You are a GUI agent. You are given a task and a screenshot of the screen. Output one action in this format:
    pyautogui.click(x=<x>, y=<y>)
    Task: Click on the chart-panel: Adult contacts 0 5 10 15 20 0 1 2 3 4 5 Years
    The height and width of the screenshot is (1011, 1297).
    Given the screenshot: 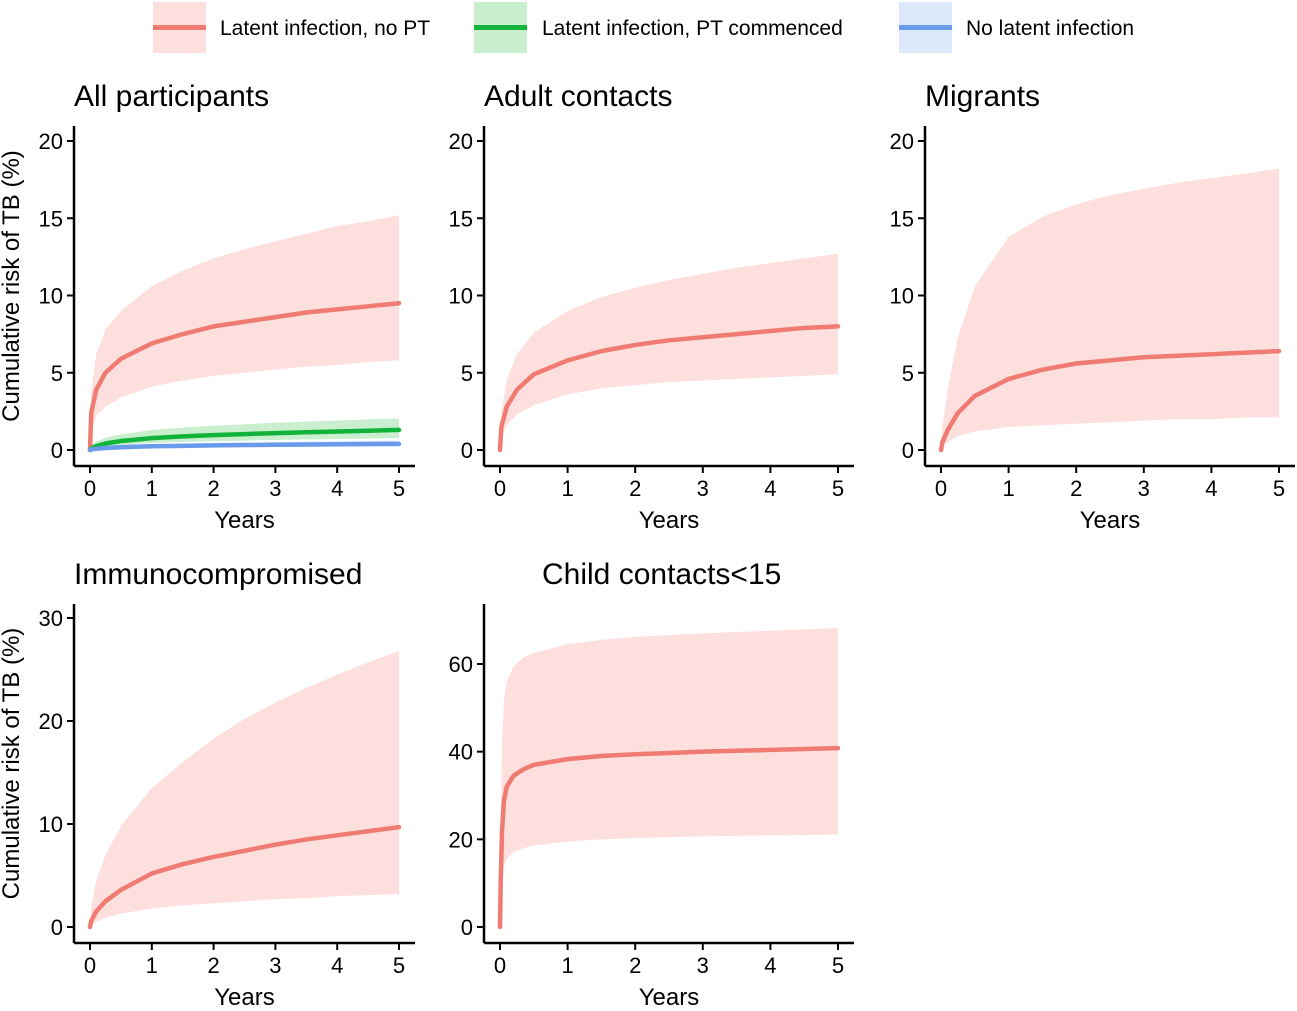 What is the action you would take?
    pyautogui.click(x=651, y=307)
    